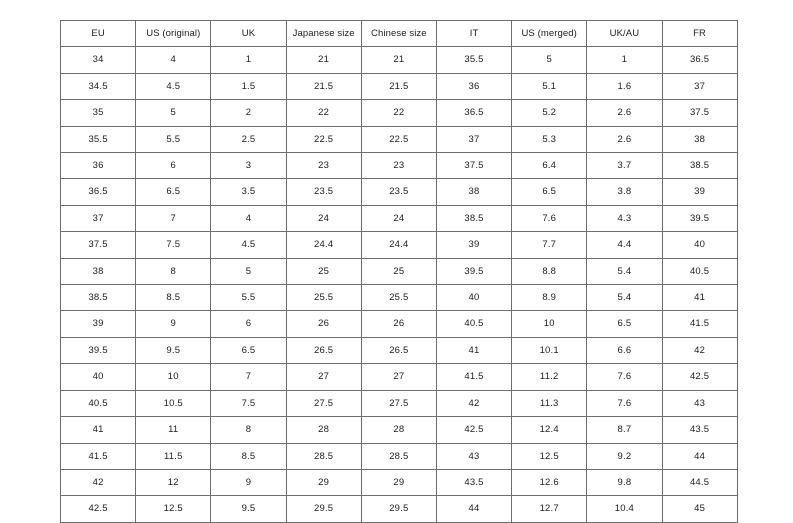 The height and width of the screenshot is (523, 793). I want to click on table-cell: 36, so click(98, 166).